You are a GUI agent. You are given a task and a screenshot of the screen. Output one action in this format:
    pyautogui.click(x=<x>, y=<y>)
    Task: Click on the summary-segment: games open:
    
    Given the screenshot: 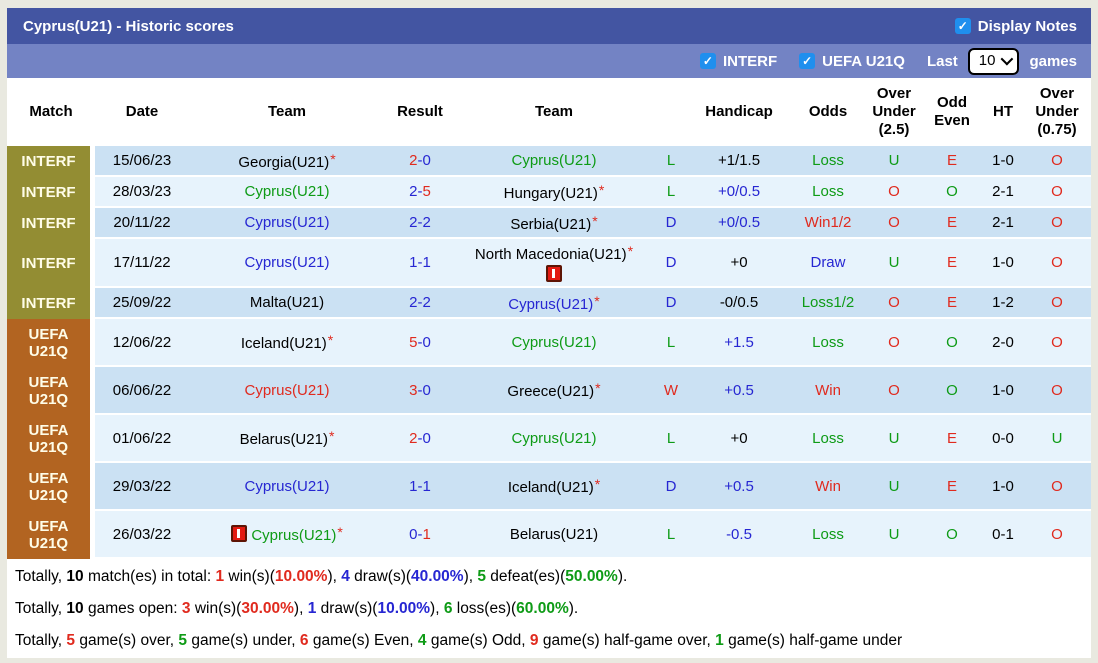 What is the action you would take?
    pyautogui.click(x=132, y=608)
    